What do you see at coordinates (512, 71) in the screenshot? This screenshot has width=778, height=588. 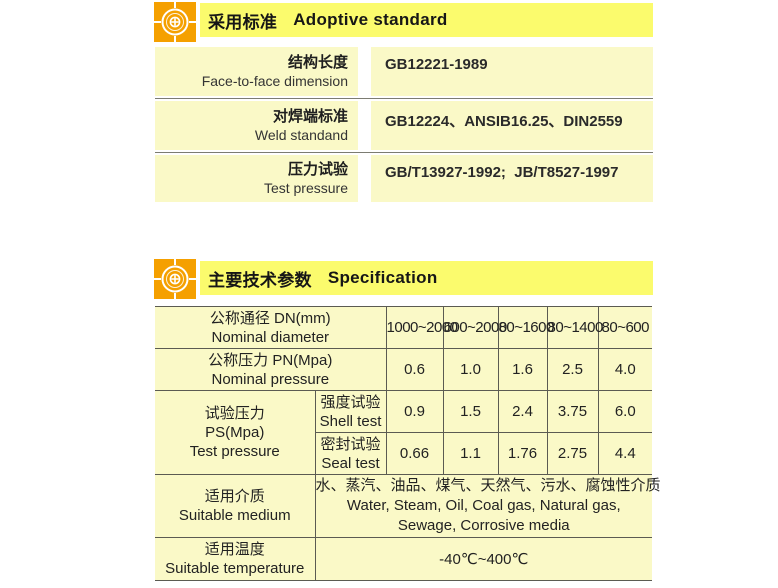 I see `row-value: GB12221-1989` at bounding box center [512, 71].